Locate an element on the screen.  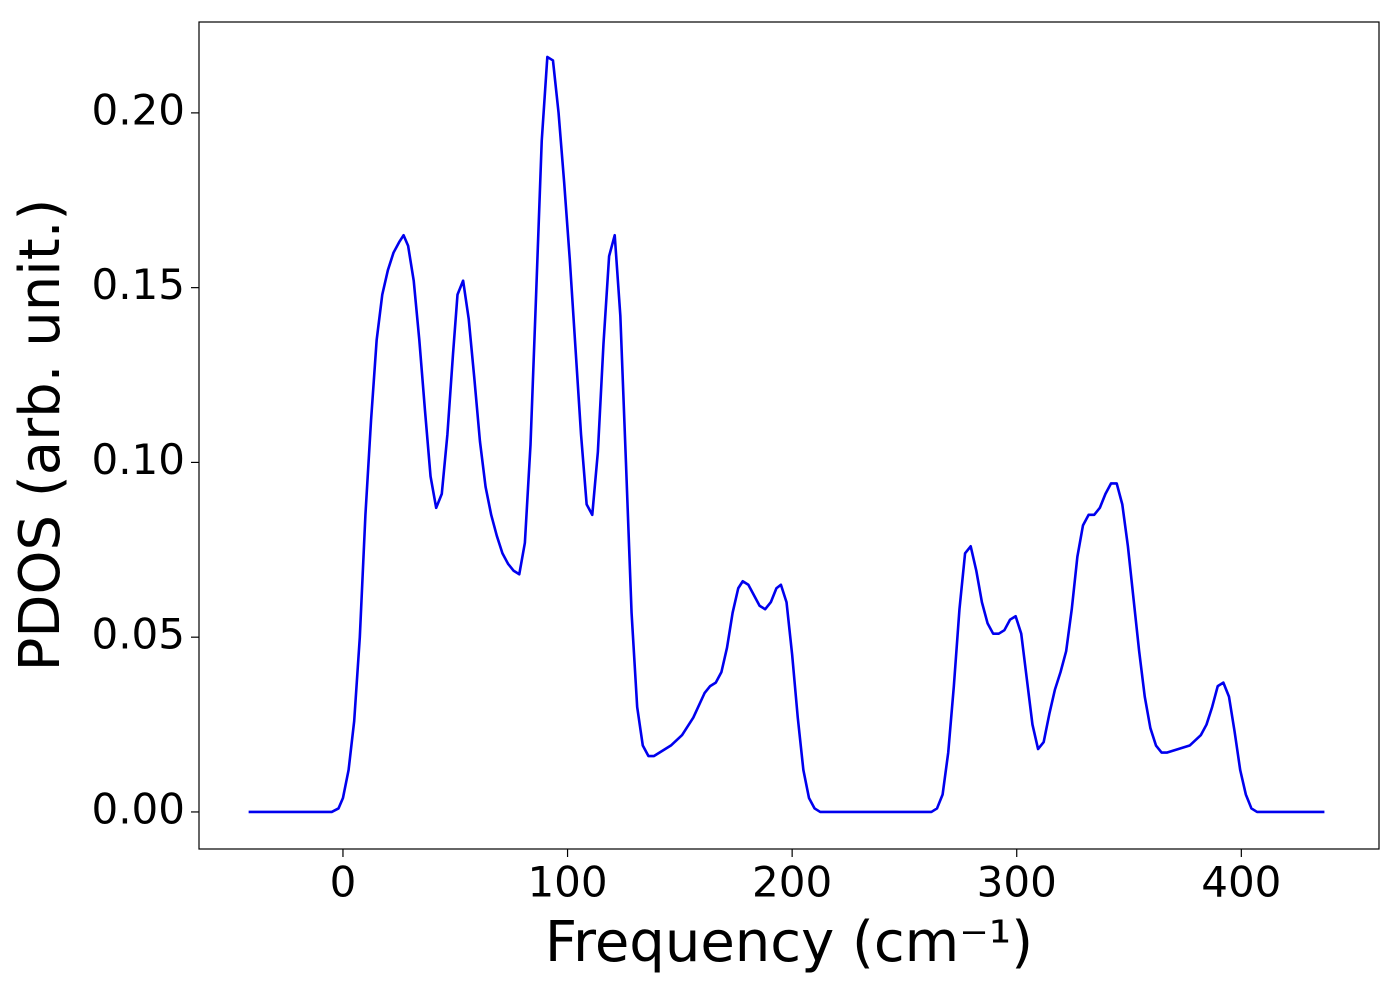
y-tick-label: 0.00 is located at coordinates (138, 808).